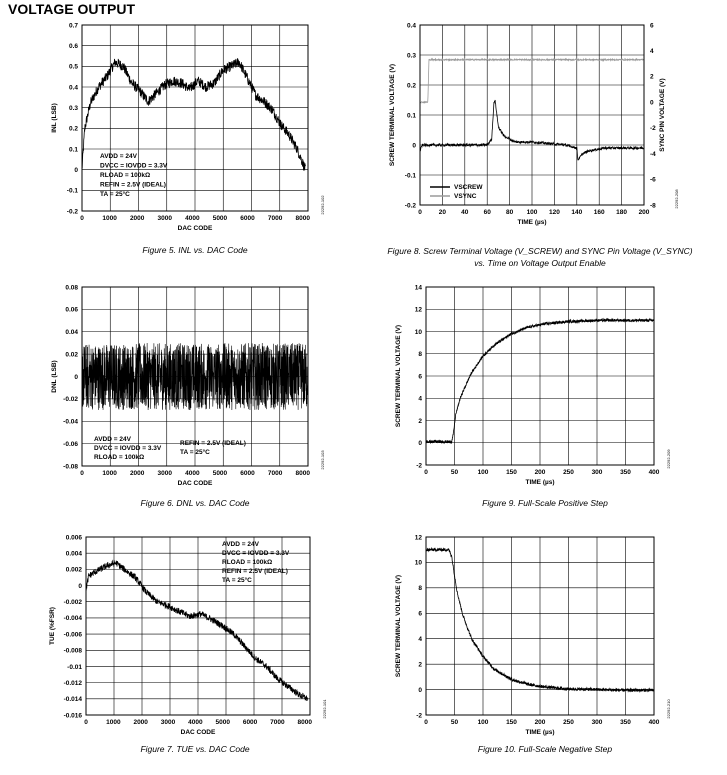 The width and height of the screenshot is (727, 775). Describe the element at coordinates (71, 310) in the screenshot. I see `y-tick-label: 0.06` at that location.